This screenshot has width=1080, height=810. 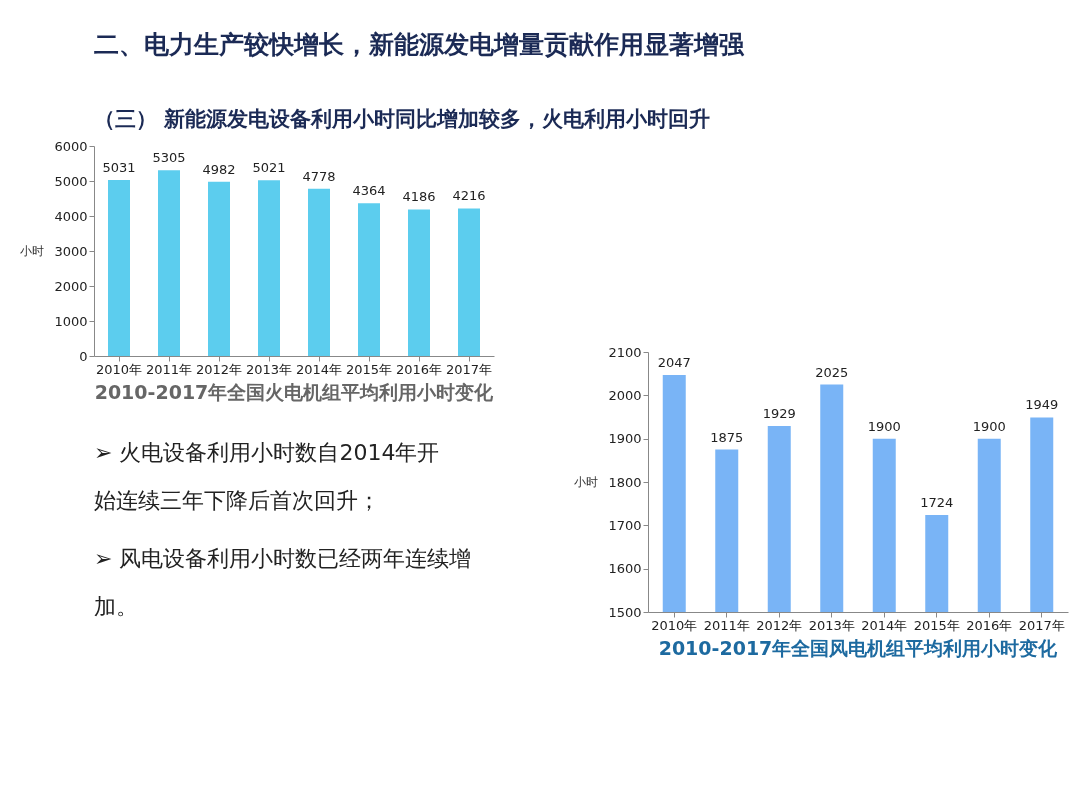 What do you see at coordinates (625, 612) in the screenshot?
I see `y-tick-label: 1500` at bounding box center [625, 612].